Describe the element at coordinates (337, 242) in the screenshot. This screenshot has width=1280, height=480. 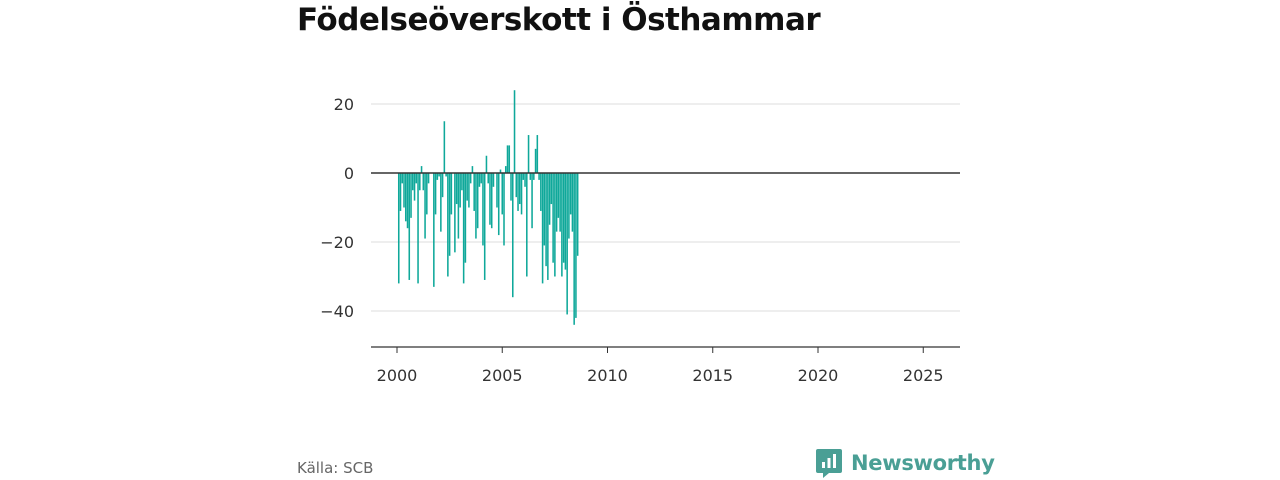
I see `y-tick-label: −20` at that location.